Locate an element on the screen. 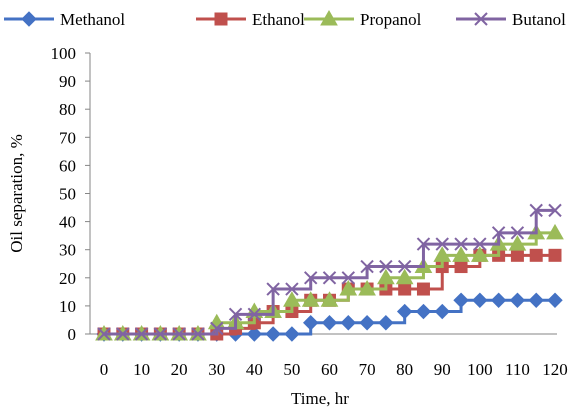 The image size is (570, 409). y-tick-label: 60 is located at coordinates (67, 165).